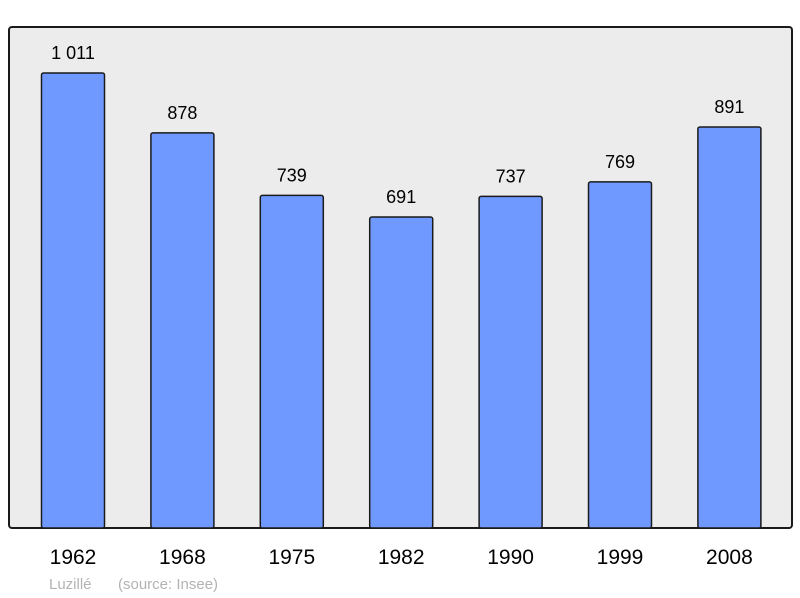  What do you see at coordinates (73, 557) in the screenshot?
I see `x-tick-1962: 1962` at bounding box center [73, 557].